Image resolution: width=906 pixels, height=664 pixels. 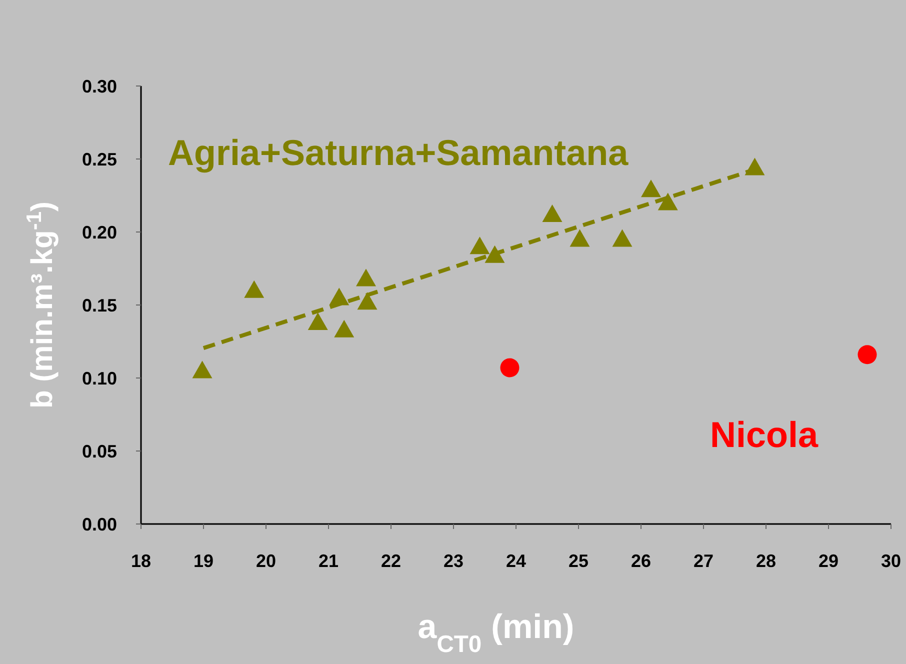 I want to click on x-tick-label: 20, so click(x=266, y=561).